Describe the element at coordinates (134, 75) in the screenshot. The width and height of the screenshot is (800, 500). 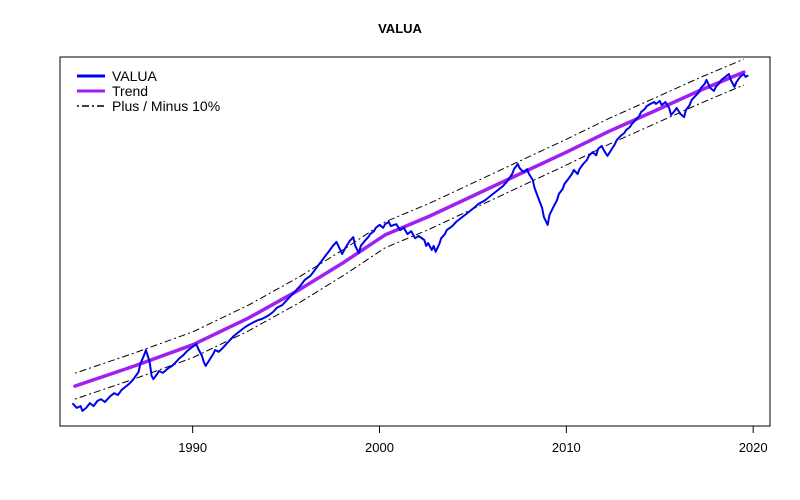
I see `legend-label-valua: VALUA` at that location.